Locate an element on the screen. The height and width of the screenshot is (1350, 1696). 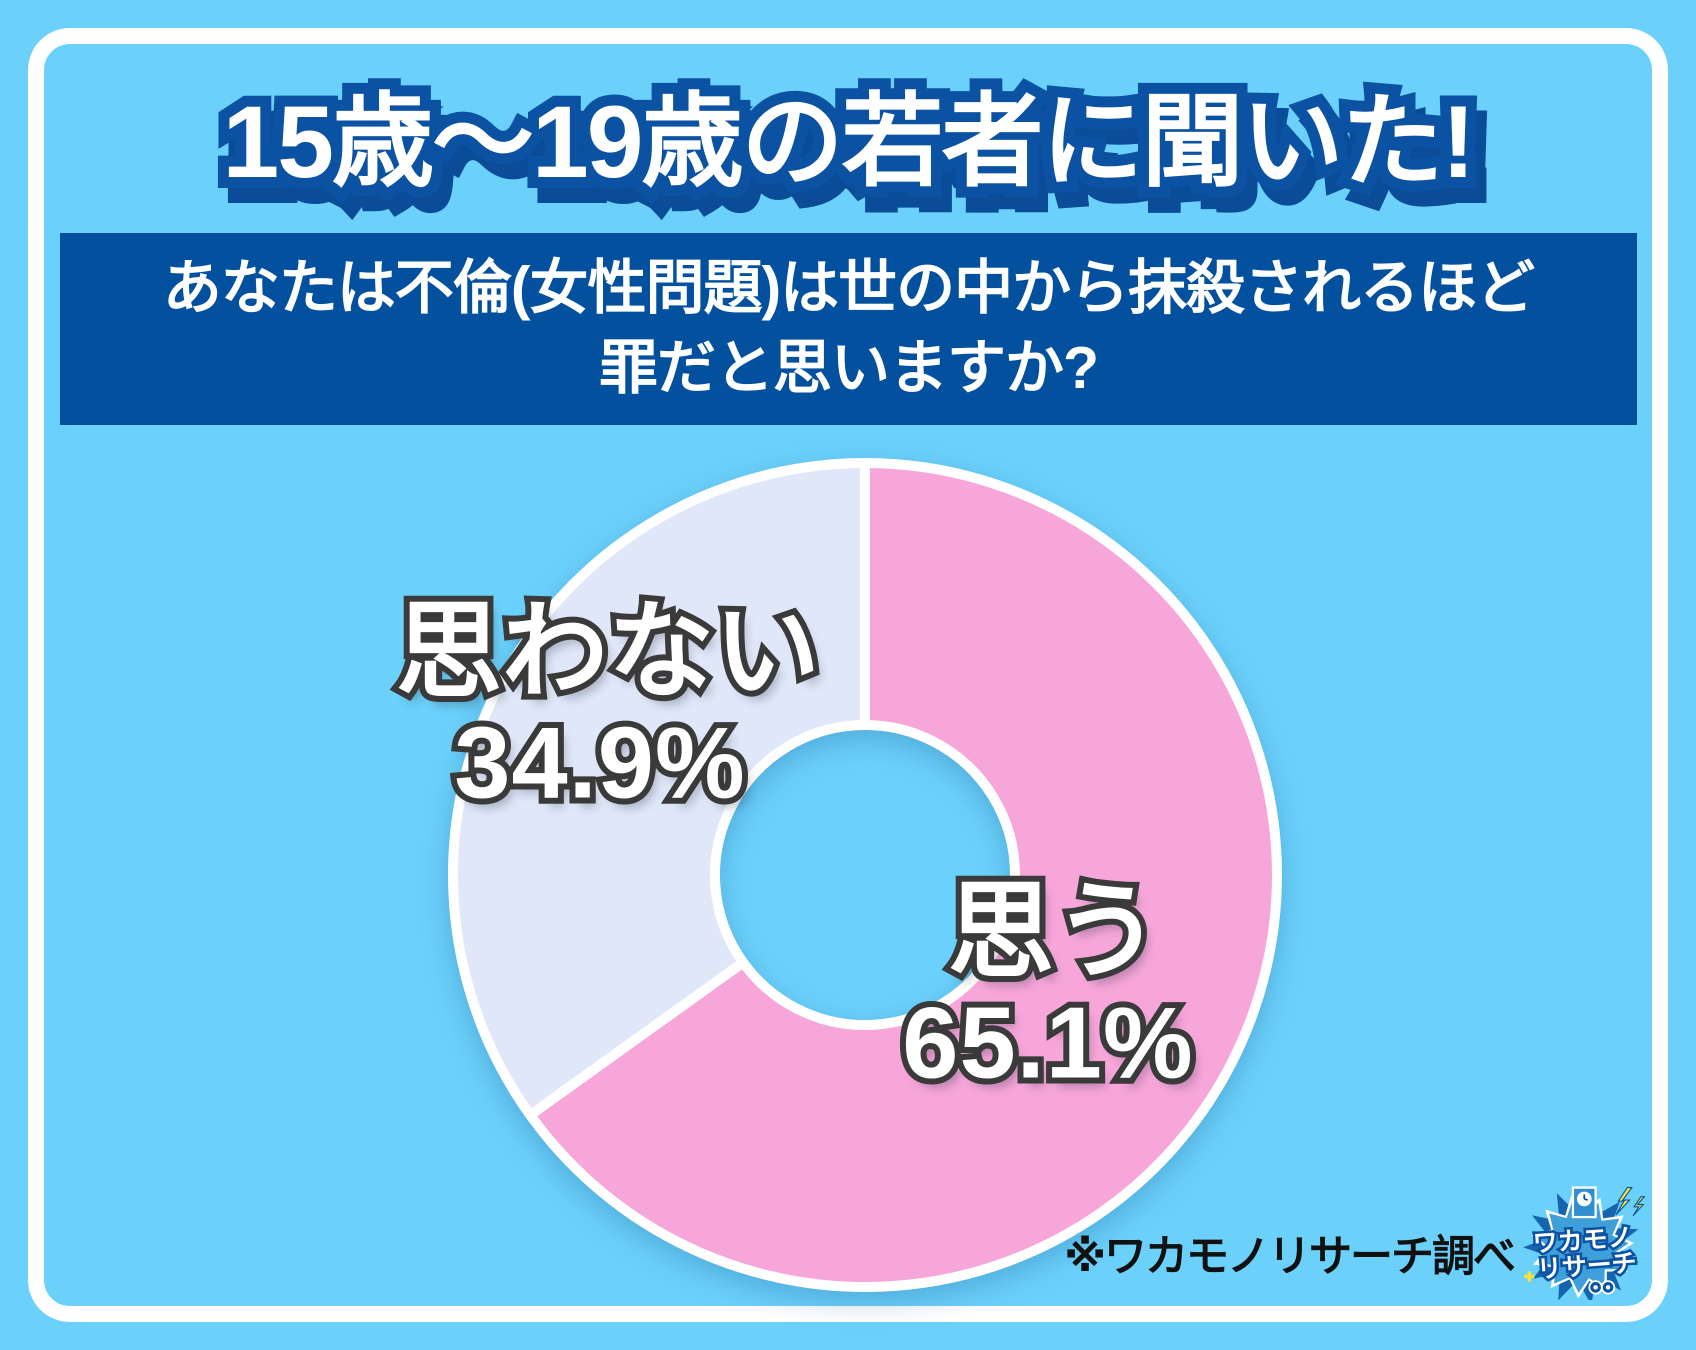
slice-label-omou-text: 思う is located at coordinates (1054, 932).